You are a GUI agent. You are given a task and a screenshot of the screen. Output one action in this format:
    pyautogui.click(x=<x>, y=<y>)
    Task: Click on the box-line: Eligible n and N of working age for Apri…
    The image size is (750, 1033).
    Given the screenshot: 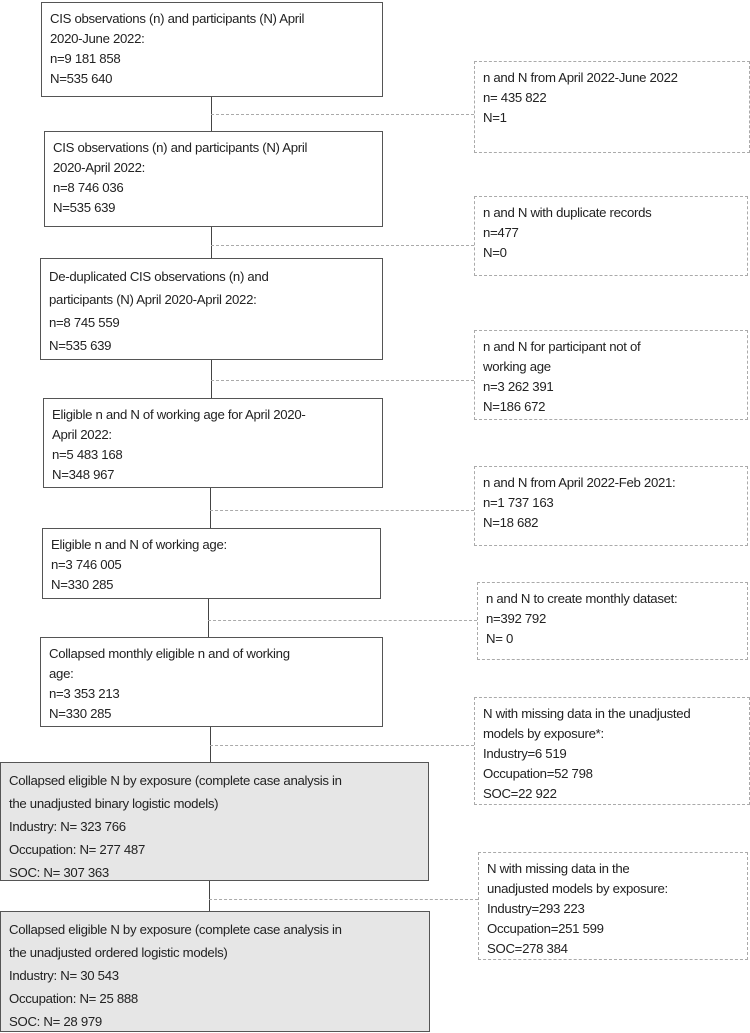 What is the action you would take?
    pyautogui.click(x=179, y=414)
    